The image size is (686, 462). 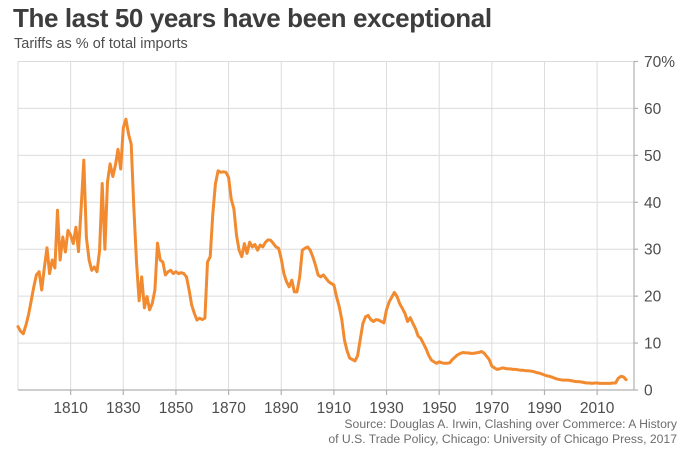 What do you see at coordinates (386, 408) in the screenshot?
I see `x-tick-label-1930: 1930` at bounding box center [386, 408].